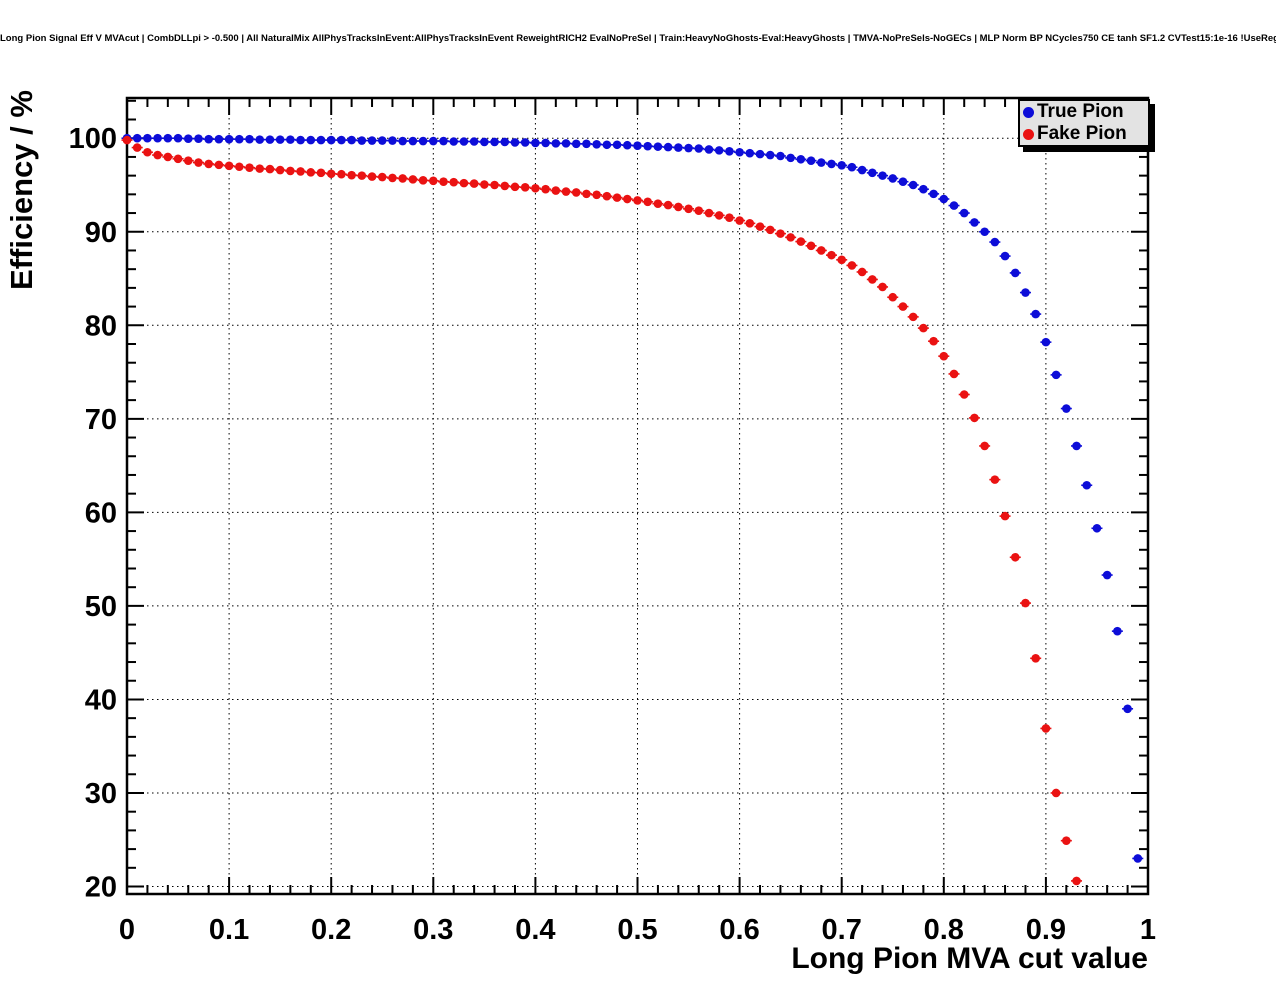 The width and height of the screenshot is (1276, 996). What do you see at coordinates (1028, 134) in the screenshot?
I see `fake-pion-marker-icon` at bounding box center [1028, 134].